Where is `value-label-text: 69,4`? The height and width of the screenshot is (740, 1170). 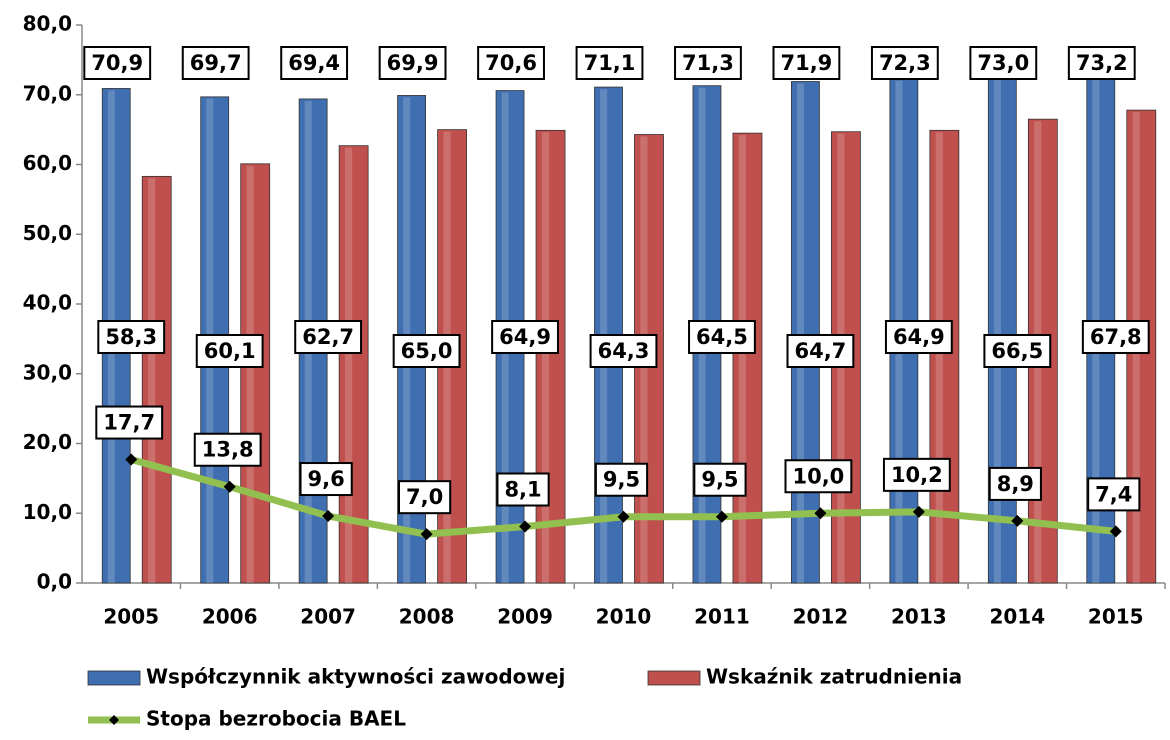 value-label-text: 69,4 is located at coordinates (314, 63).